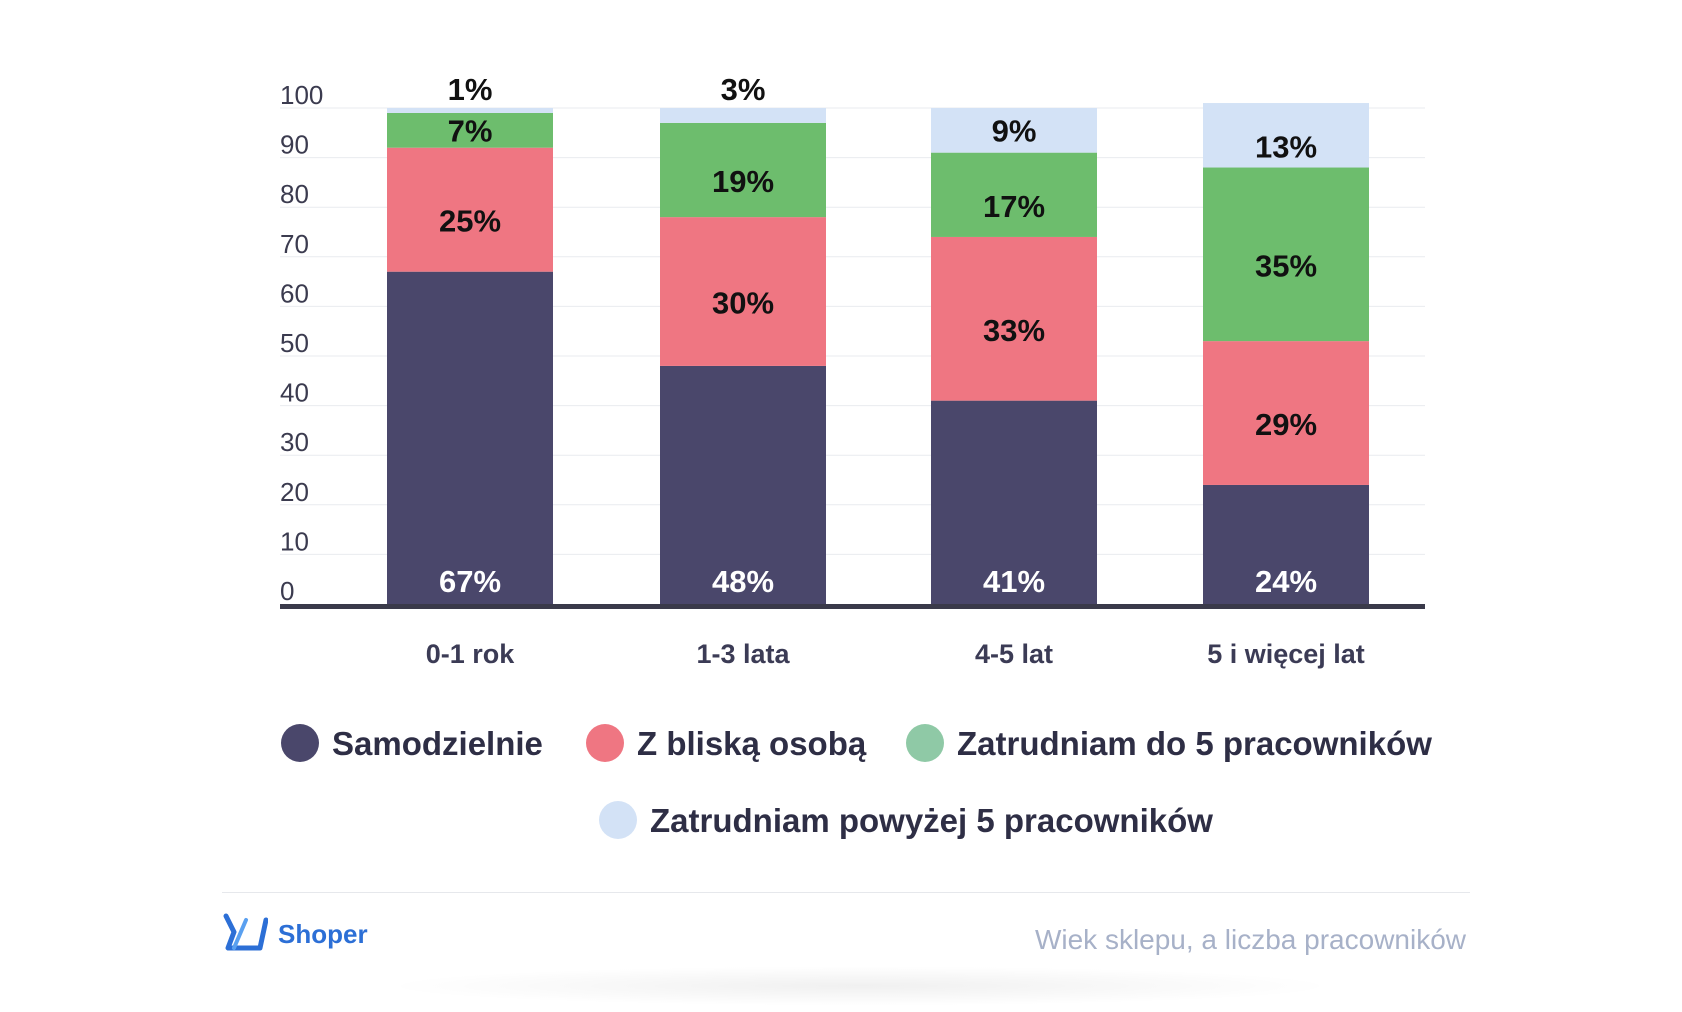  Describe the element at coordinates (743, 89) in the screenshot. I see `data-label: 3%` at that location.